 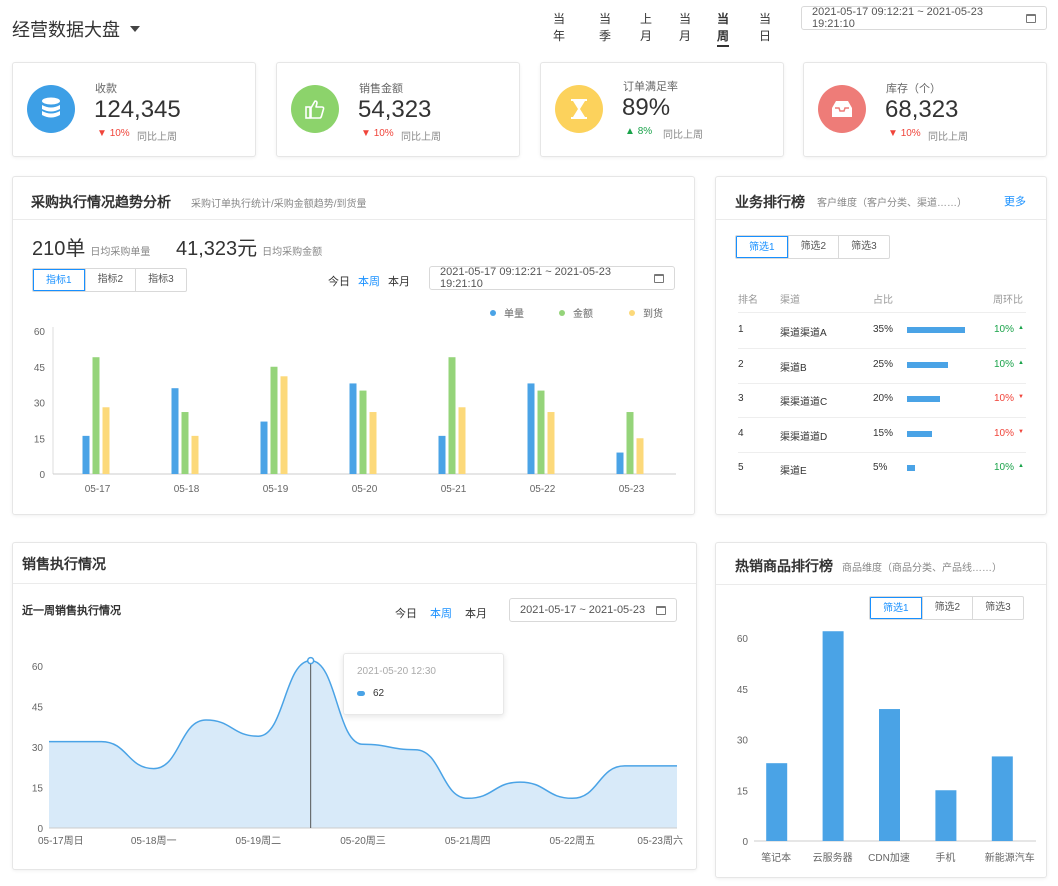 What do you see at coordinates (40, 332) in the screenshot?
I see `y-tick-label: 60` at bounding box center [40, 332].